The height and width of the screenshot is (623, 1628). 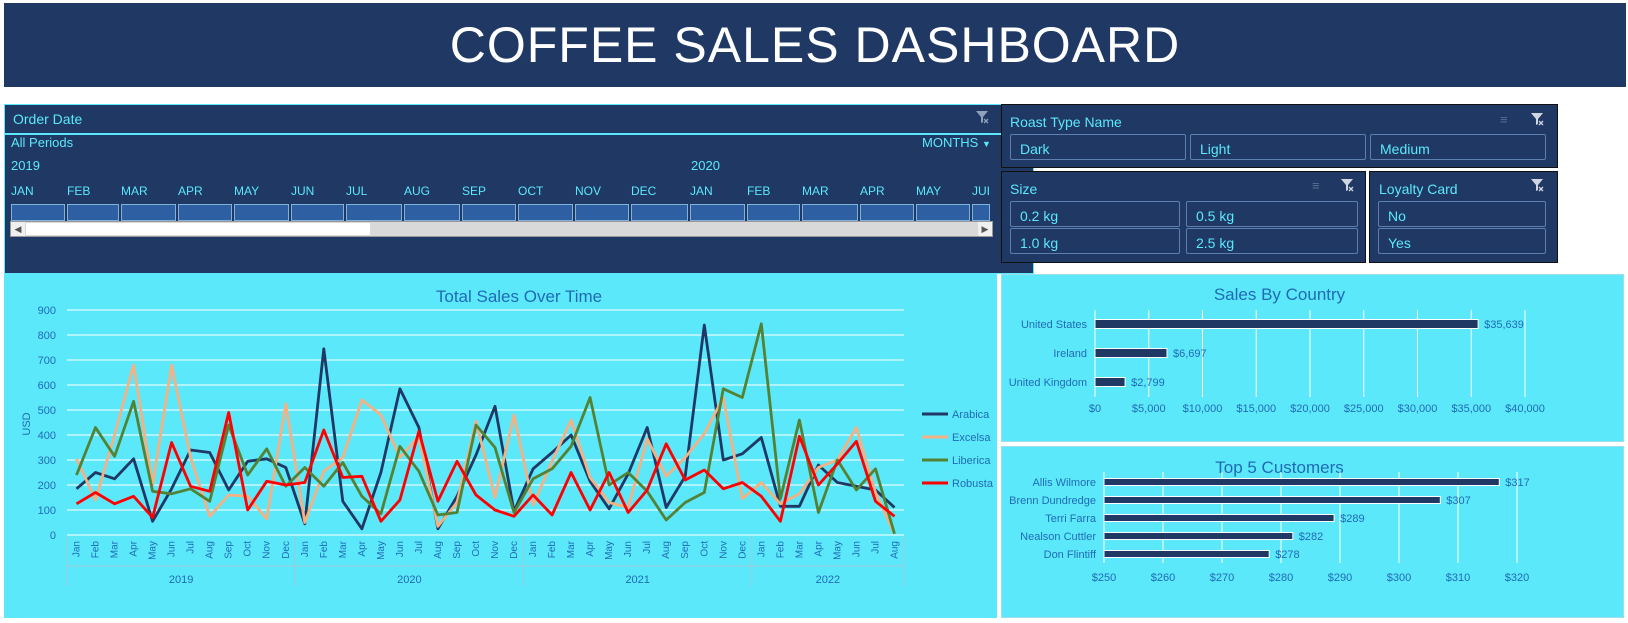 I want to click on x-tick-label: Nov, so click(x=267, y=550).